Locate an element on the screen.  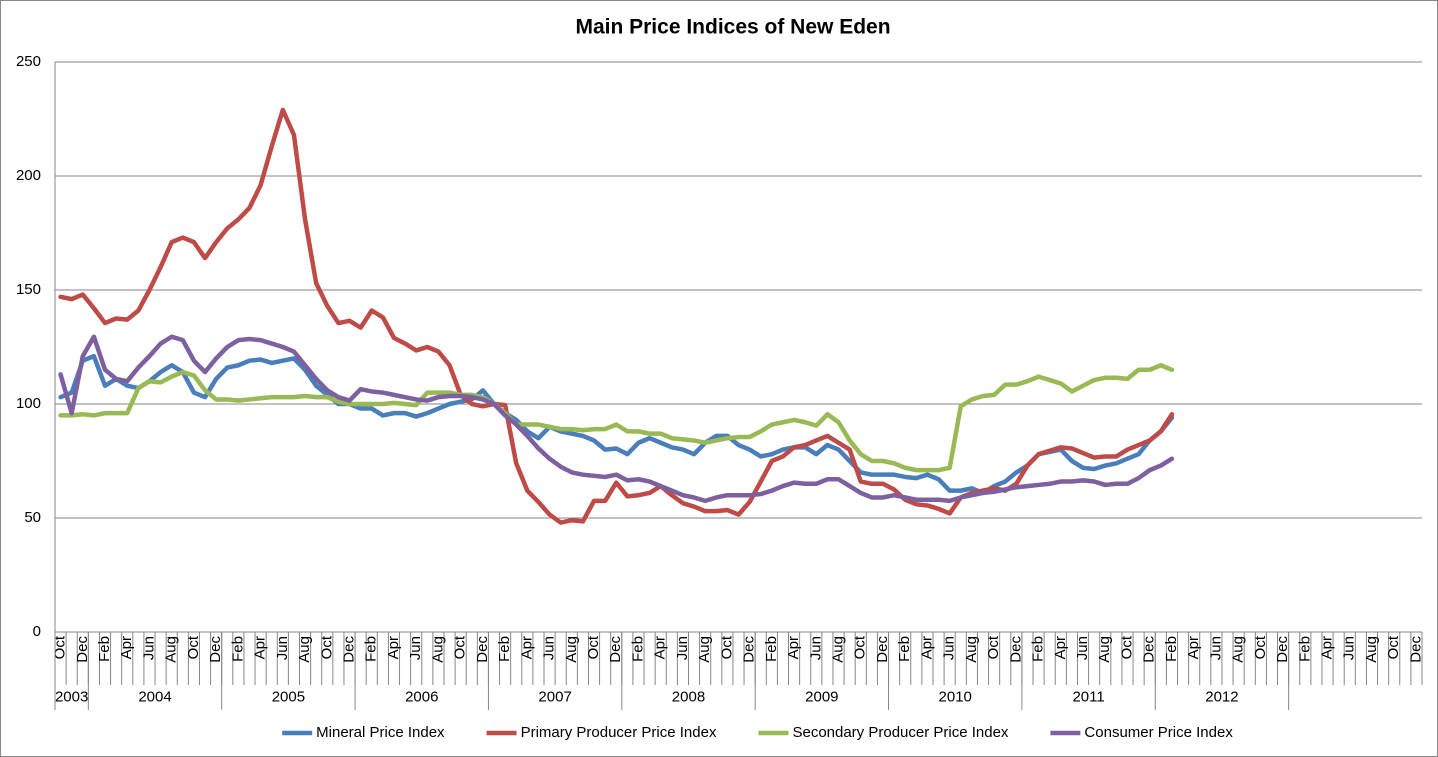
year-label: 2006 is located at coordinates (421, 696).